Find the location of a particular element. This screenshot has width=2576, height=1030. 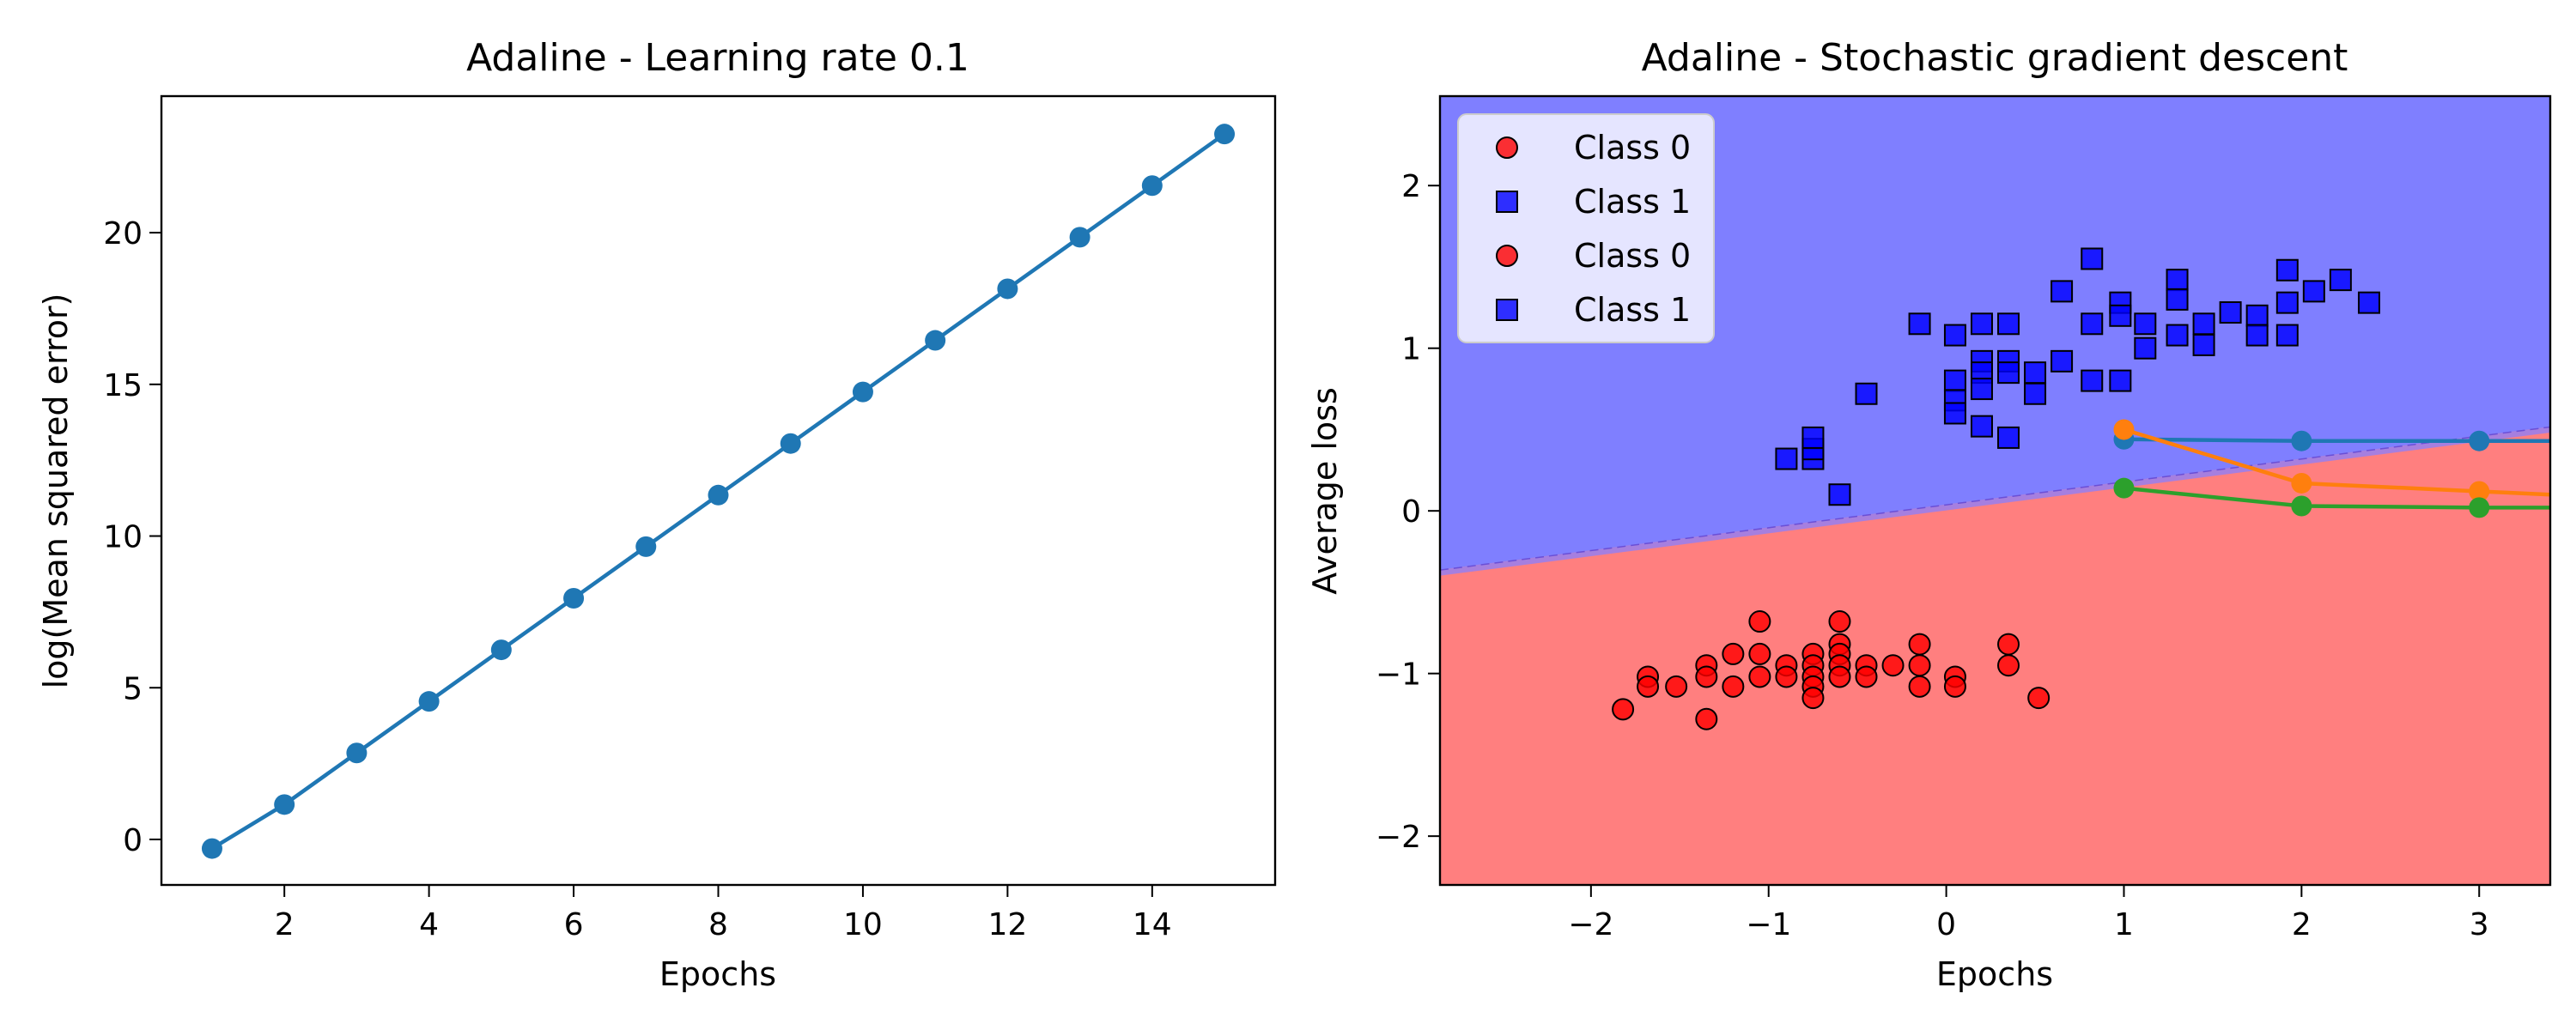

decision-boundary-edge is located at coordinates (1995, 498).